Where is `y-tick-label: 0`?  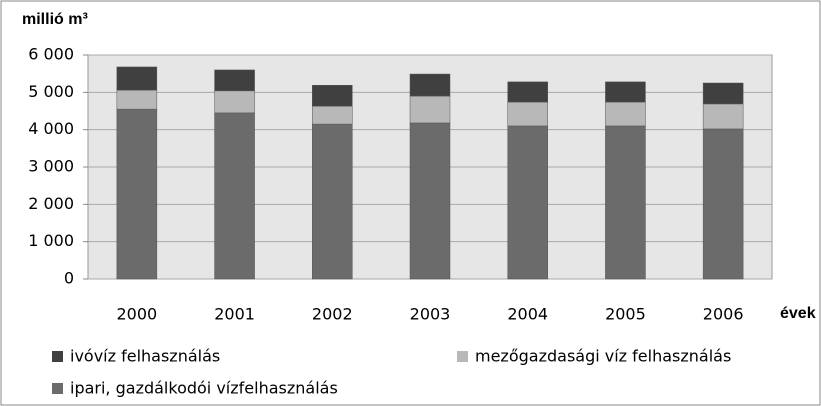
y-tick-label: 0 is located at coordinates (69, 278).